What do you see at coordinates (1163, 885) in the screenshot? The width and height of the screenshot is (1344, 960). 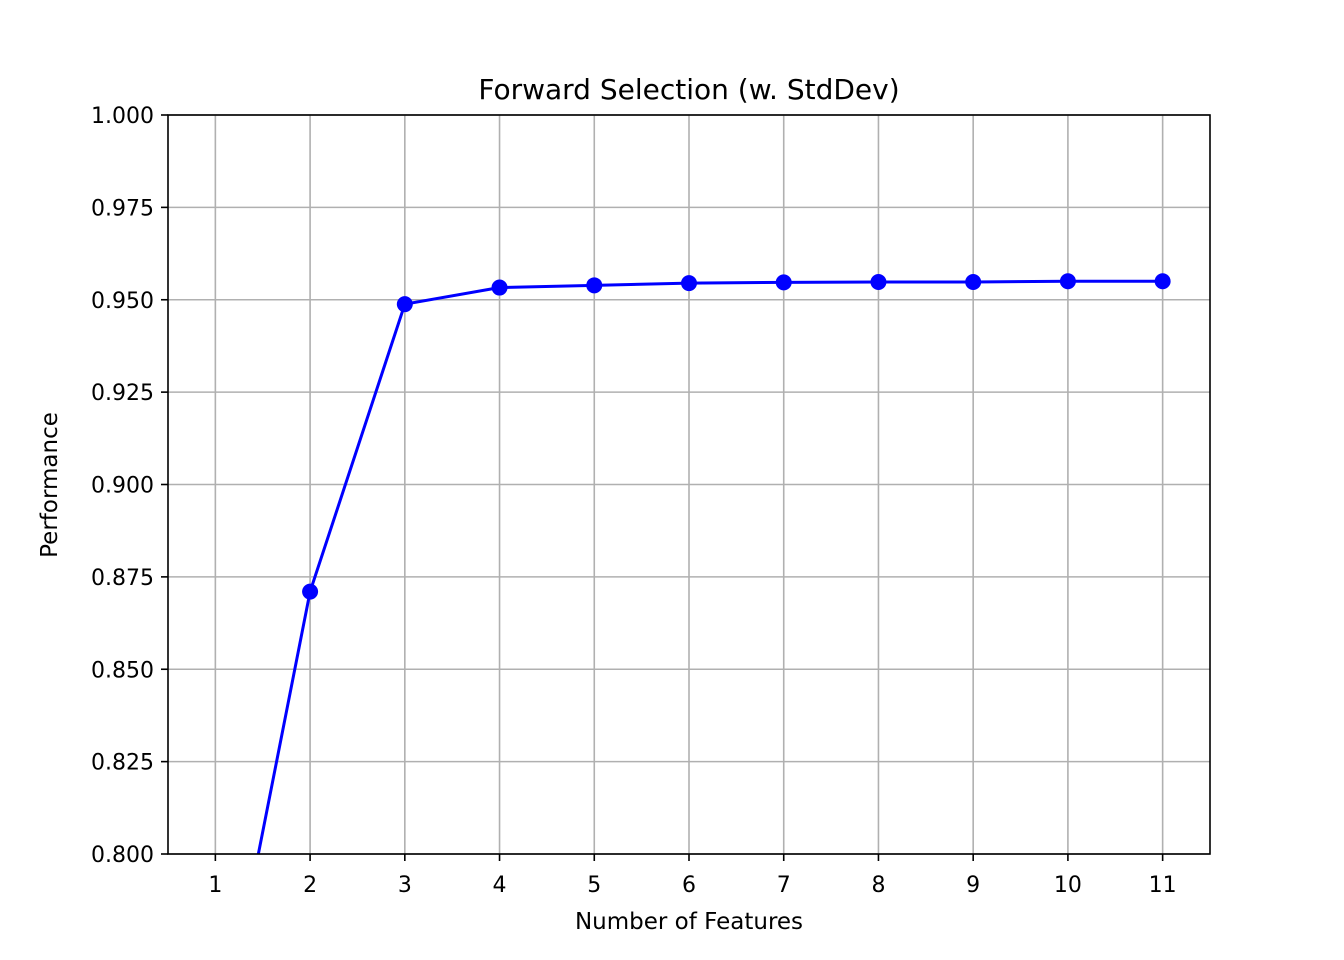 I see `x-tick-label: 11` at bounding box center [1163, 885].